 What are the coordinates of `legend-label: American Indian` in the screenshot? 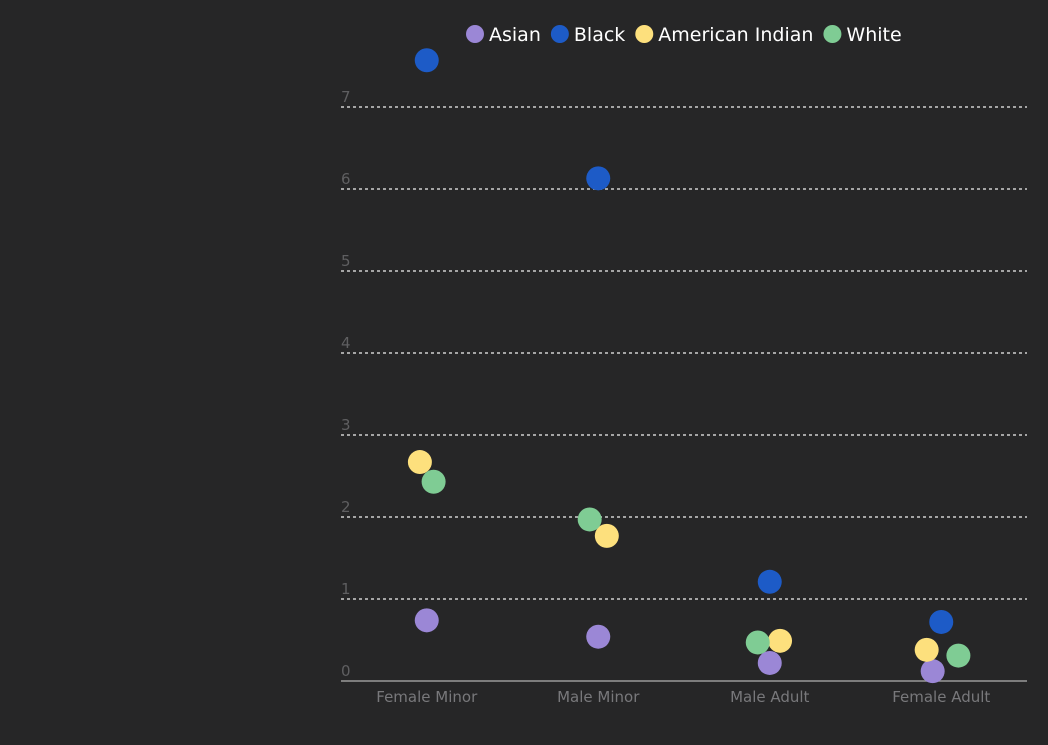 It's located at (735, 35).